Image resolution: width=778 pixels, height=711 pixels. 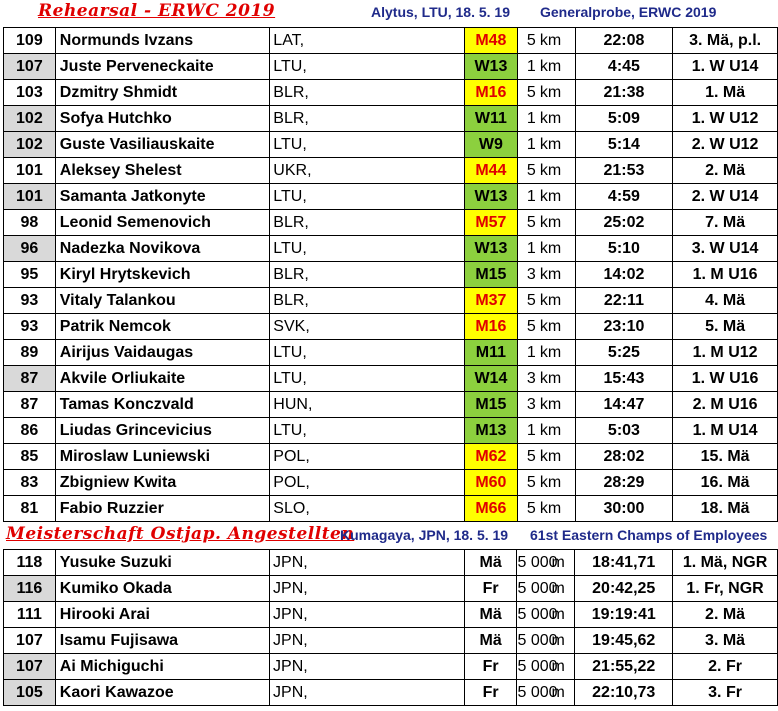 I want to click on class-cell: M60, so click(x=490, y=482).